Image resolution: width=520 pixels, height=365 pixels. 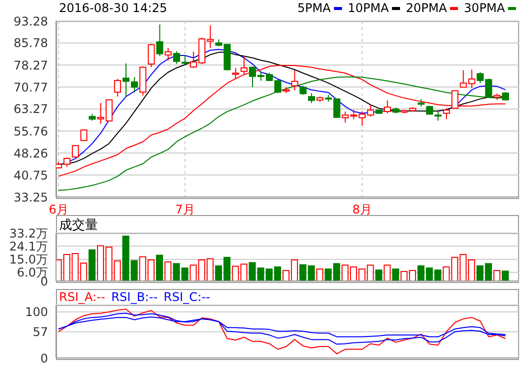 What do you see at coordinates (31, 197) in the screenshot?
I see `y-tick-label: 33.25` at bounding box center [31, 197].